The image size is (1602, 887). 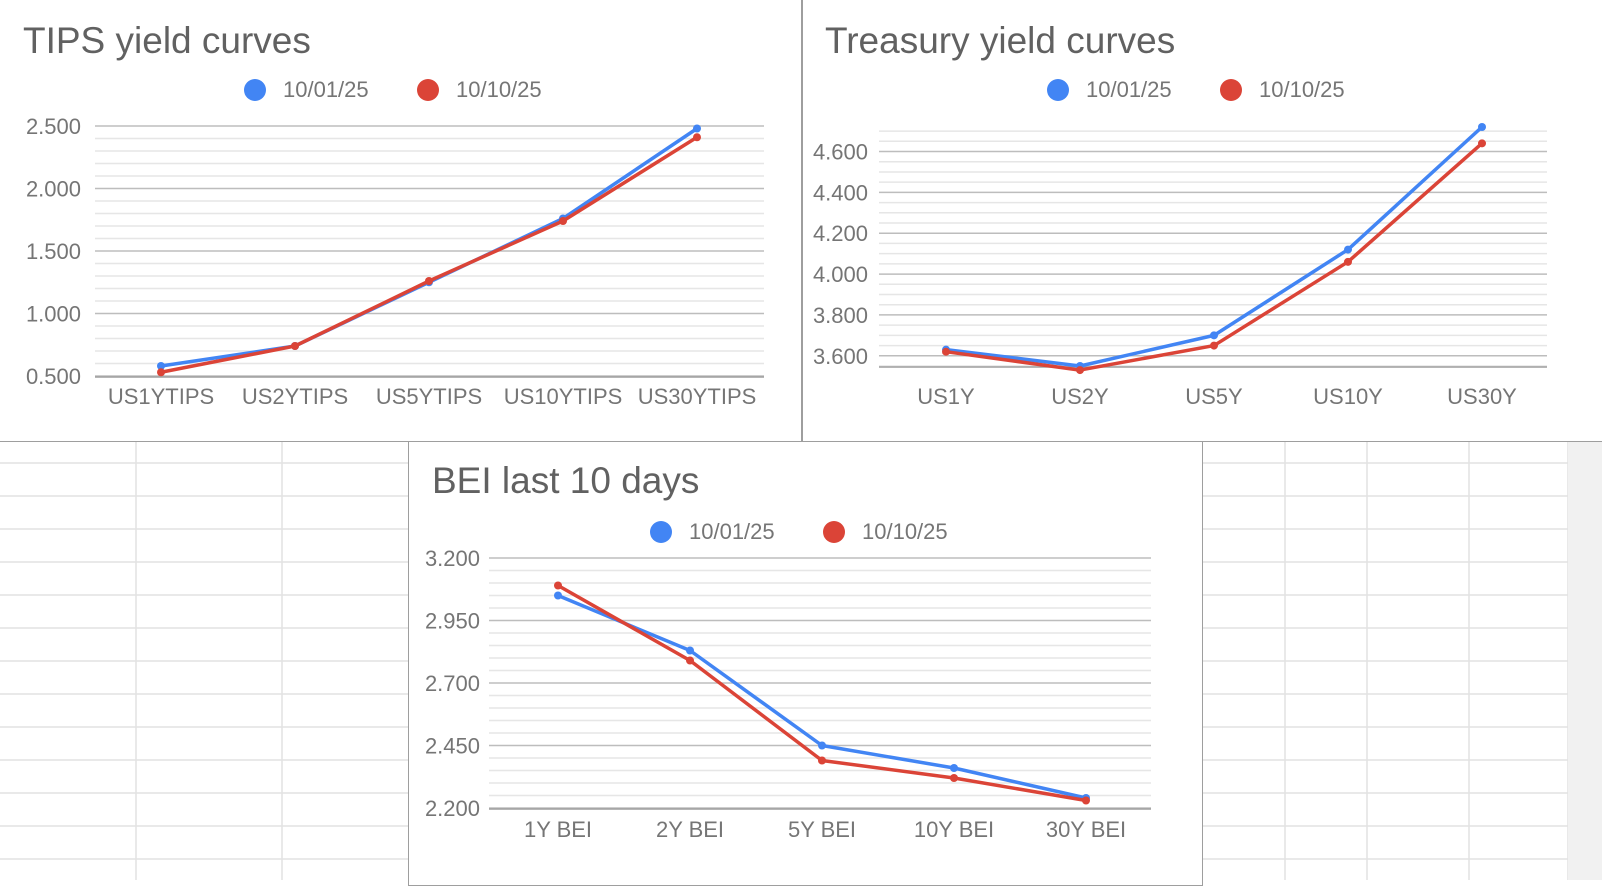 I want to click on y-tick-label: 4.400, so click(x=840, y=192).